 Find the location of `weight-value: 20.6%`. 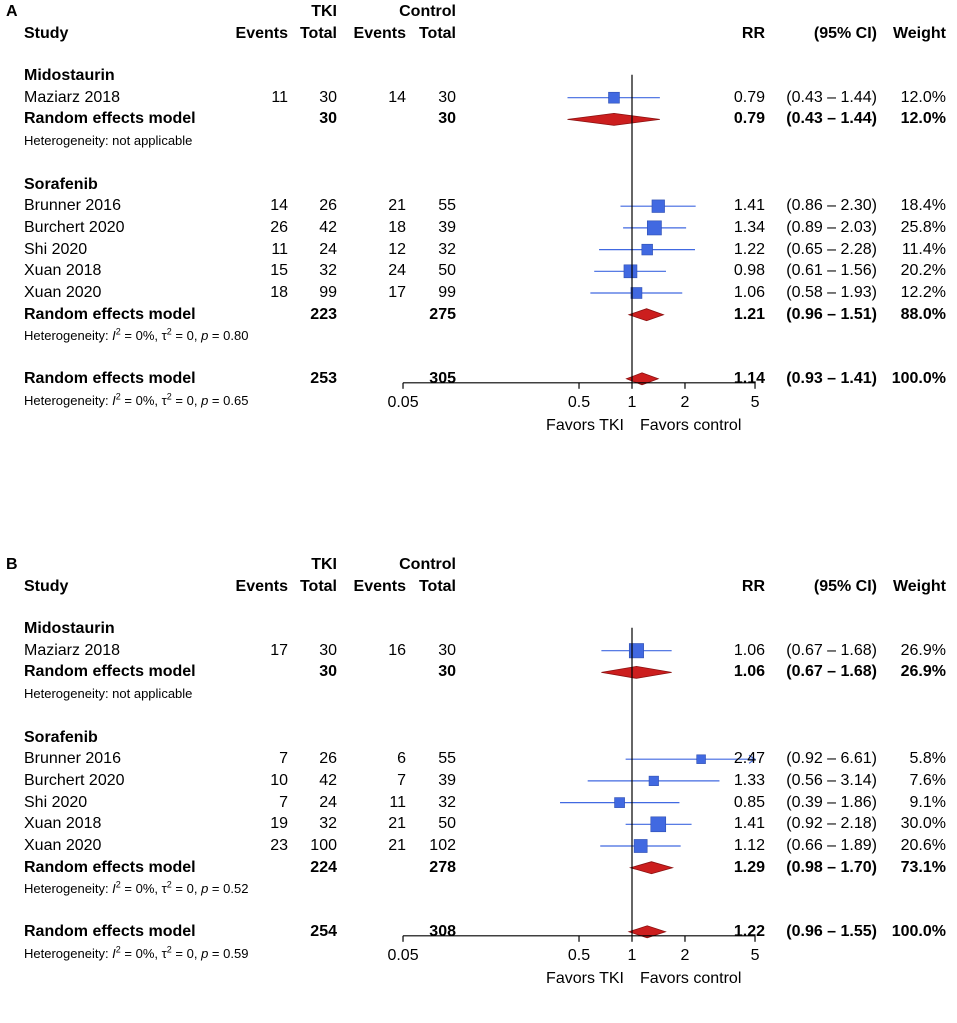

weight-value: 20.6% is located at coordinates (923, 845).